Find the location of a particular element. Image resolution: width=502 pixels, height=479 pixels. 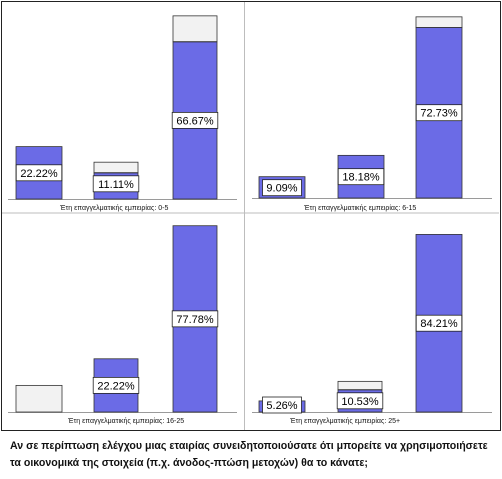

panel-1-bar-2-light is located at coordinates (116, 167).